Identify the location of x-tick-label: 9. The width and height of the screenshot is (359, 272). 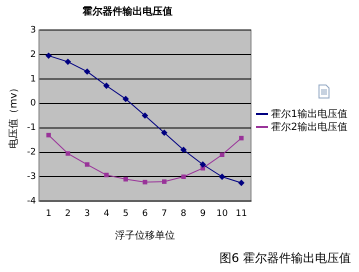
(203, 213).